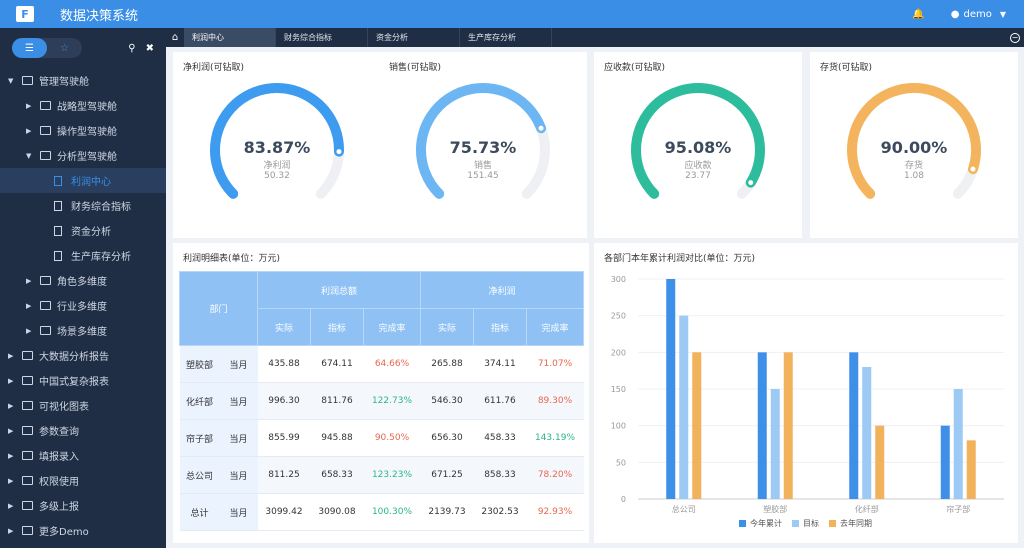 This screenshot has width=1024, height=548. I want to click on top-bar: F 数据决策系统 🔔 ● demo ▼, so click(512, 14).